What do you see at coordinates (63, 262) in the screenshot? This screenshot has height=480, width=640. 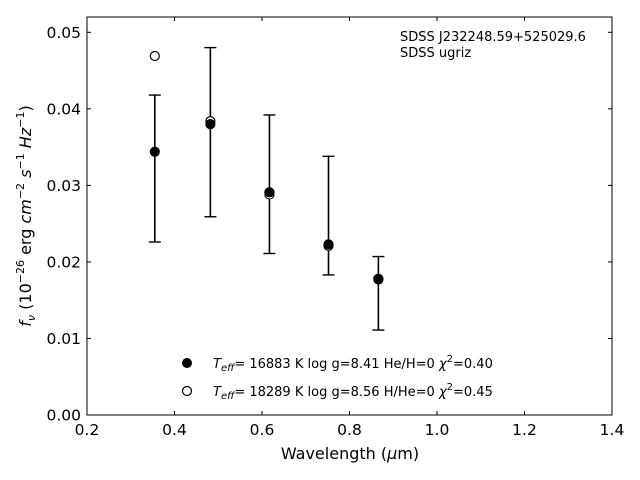 I see `y-tick-label: 0.02` at bounding box center [63, 262].